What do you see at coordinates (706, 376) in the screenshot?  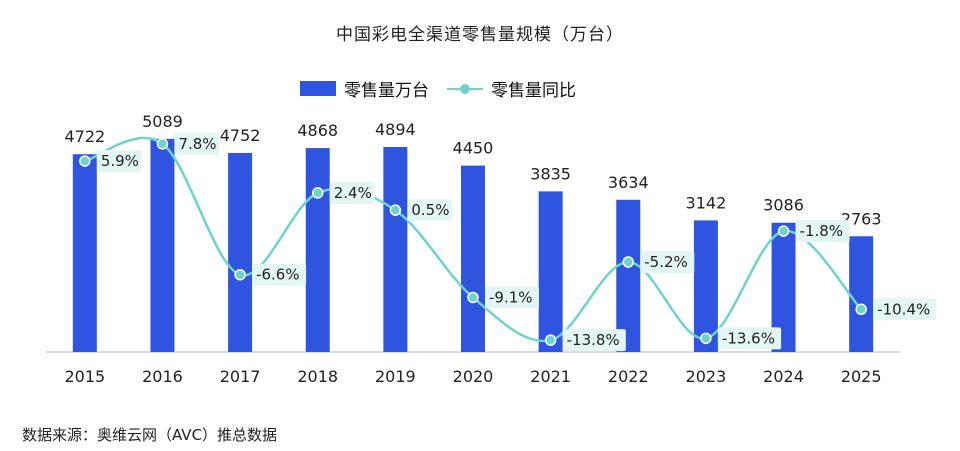 I see `x-tick-label: 2023` at bounding box center [706, 376].